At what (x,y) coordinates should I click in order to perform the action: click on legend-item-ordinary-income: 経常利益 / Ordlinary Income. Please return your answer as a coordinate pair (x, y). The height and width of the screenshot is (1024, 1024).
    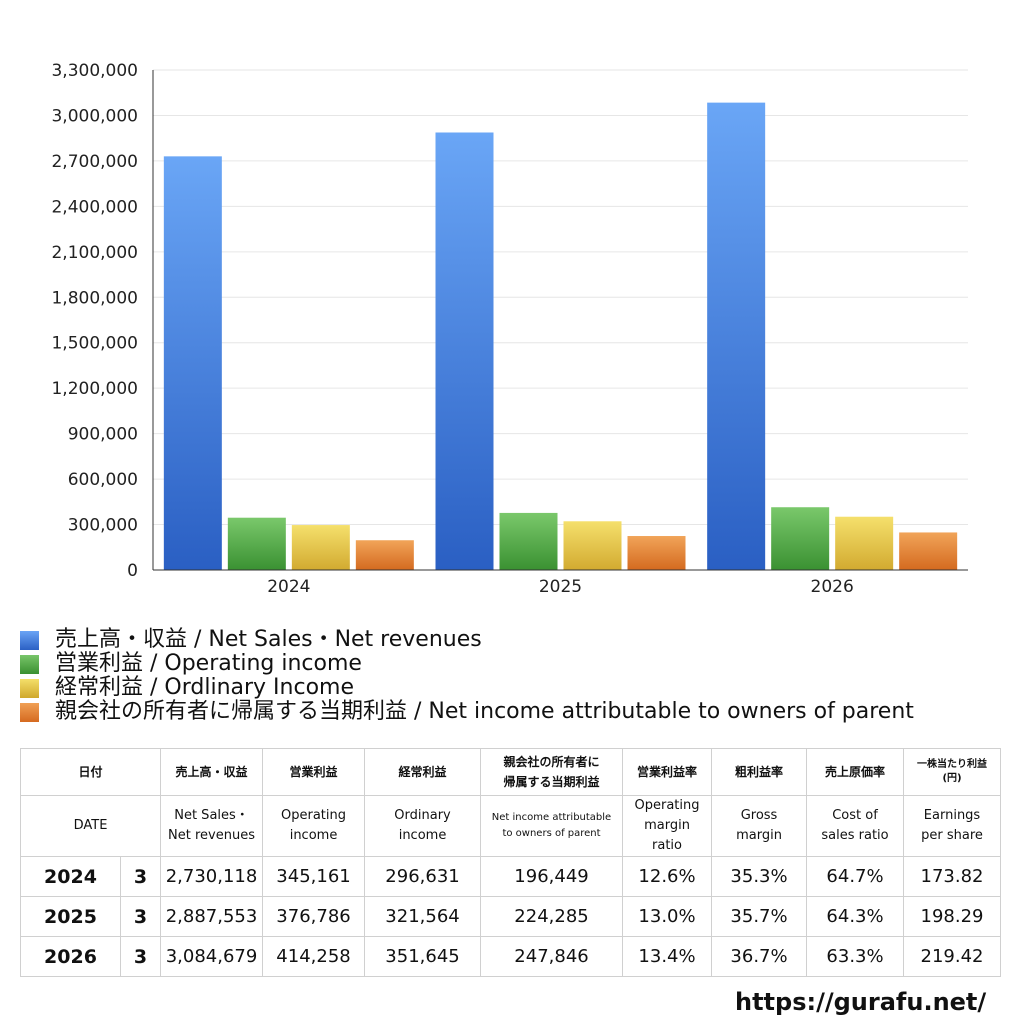
    Looking at the image, I should click on (515, 688).